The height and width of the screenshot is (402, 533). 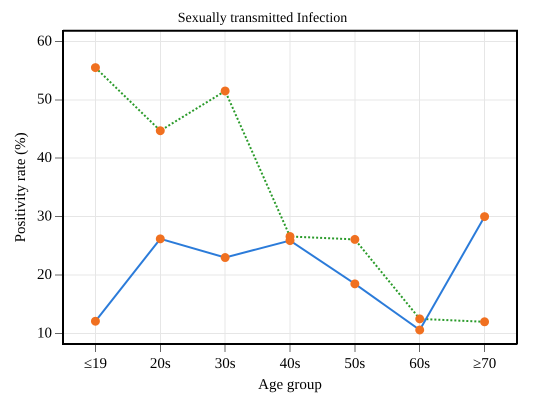 I want to click on x-tick-label: ≤19, so click(x=96, y=364).